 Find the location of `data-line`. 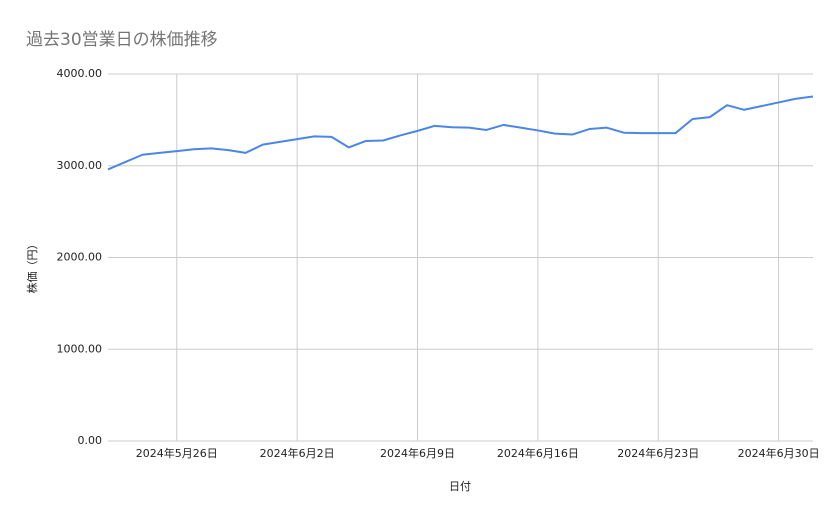

data-line is located at coordinates (460, 133).